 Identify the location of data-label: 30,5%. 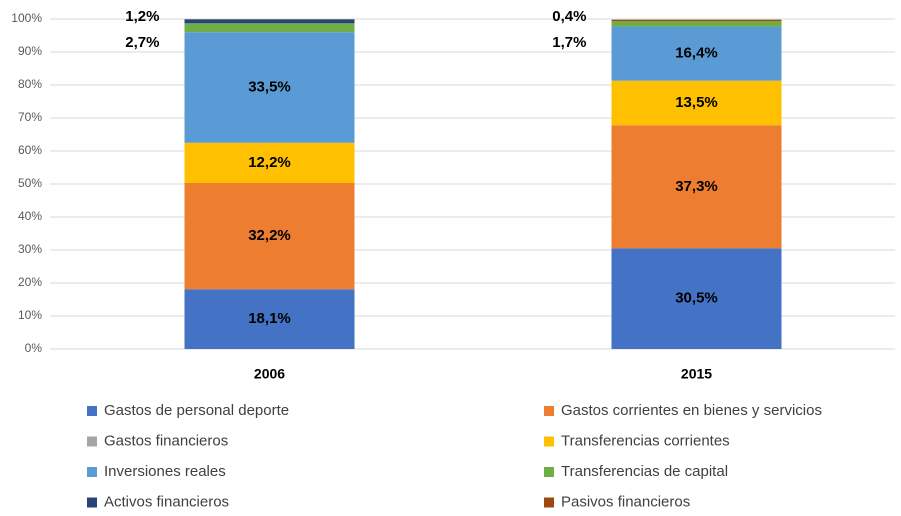
(696, 298).